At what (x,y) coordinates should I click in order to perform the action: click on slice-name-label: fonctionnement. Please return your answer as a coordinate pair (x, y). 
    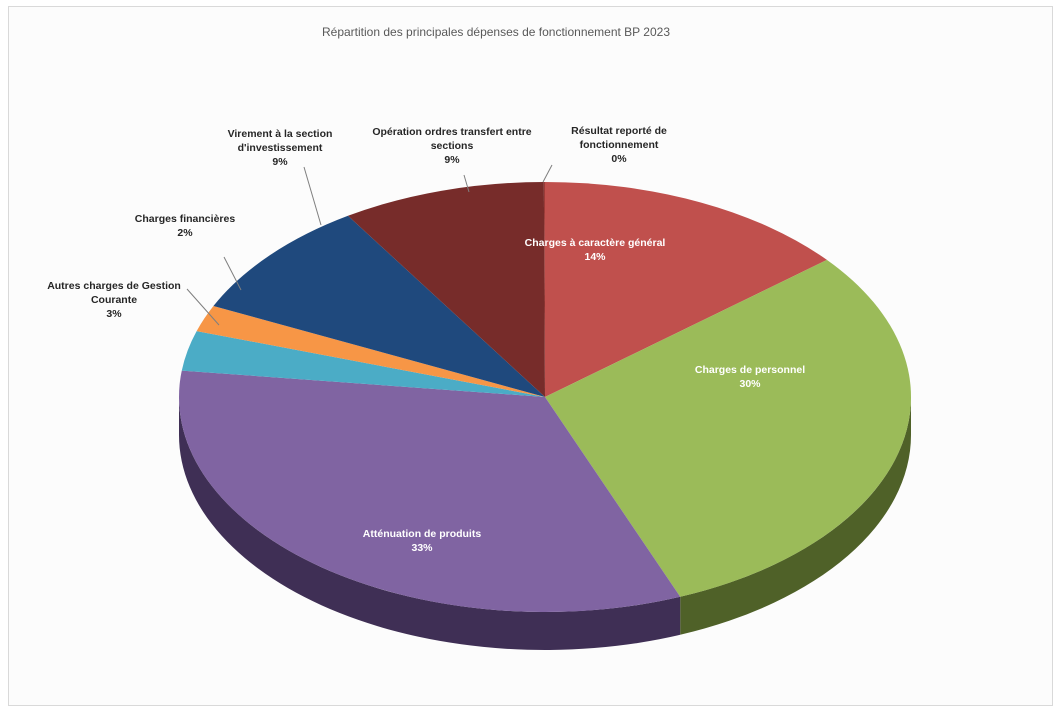
    Looking at the image, I should click on (619, 145).